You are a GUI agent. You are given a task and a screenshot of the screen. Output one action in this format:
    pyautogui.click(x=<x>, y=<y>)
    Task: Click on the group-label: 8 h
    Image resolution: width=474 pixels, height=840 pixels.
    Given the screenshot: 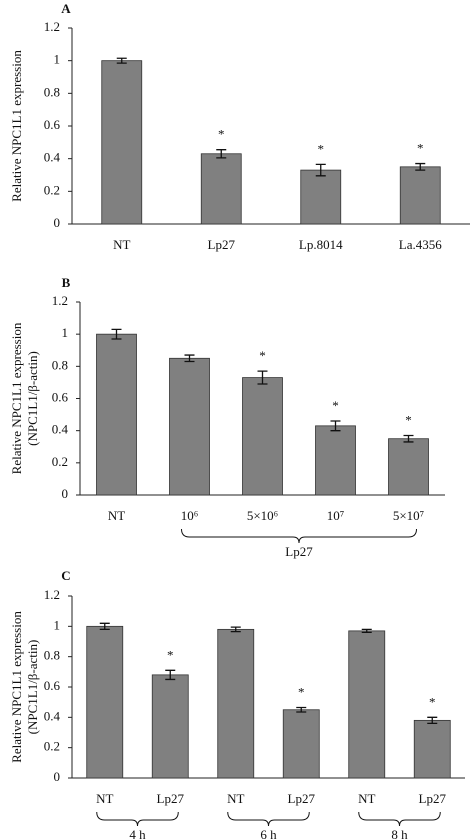 What is the action you would take?
    pyautogui.click(x=399, y=833)
    